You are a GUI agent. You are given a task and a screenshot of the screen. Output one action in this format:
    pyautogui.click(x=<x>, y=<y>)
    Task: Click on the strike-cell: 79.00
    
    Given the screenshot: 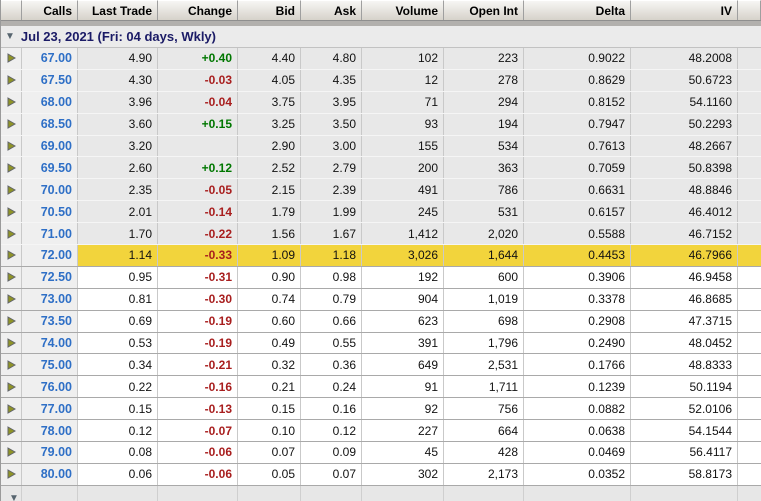 What is the action you would take?
    pyautogui.click(x=50, y=452)
    